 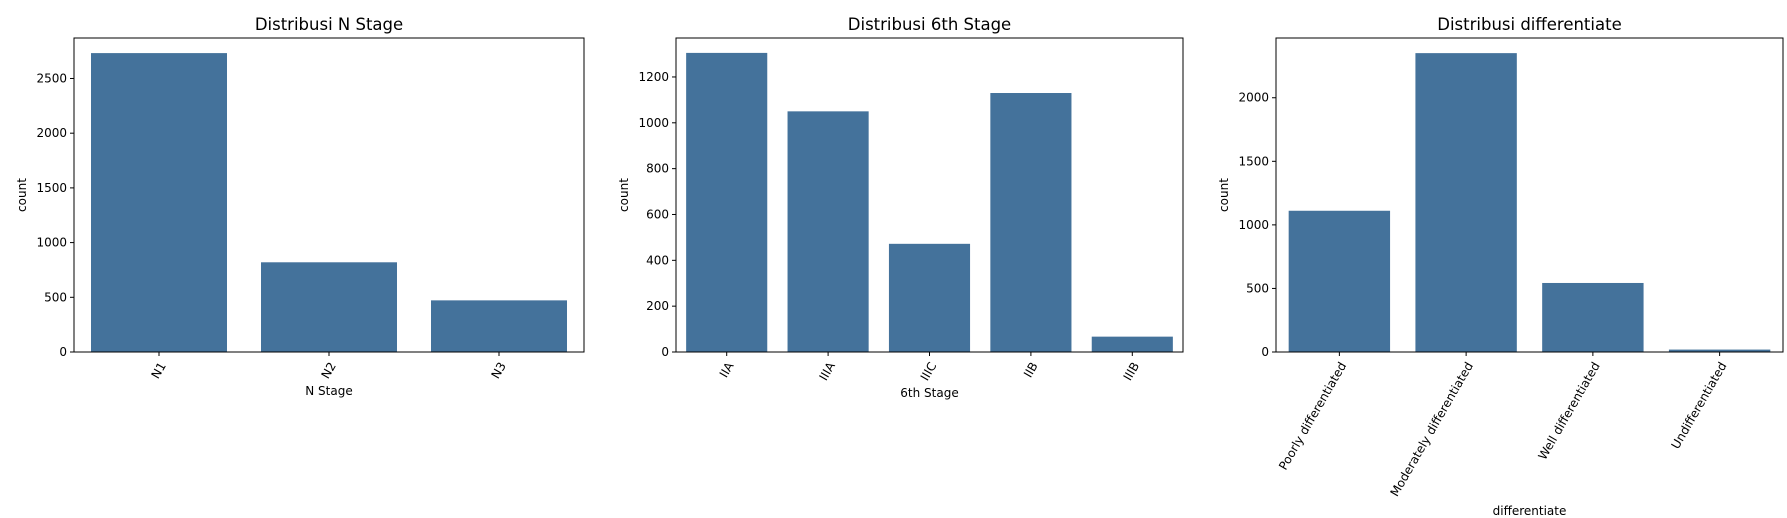 What do you see at coordinates (1132, 344) in the screenshot?
I see `bar-iiib` at bounding box center [1132, 344].